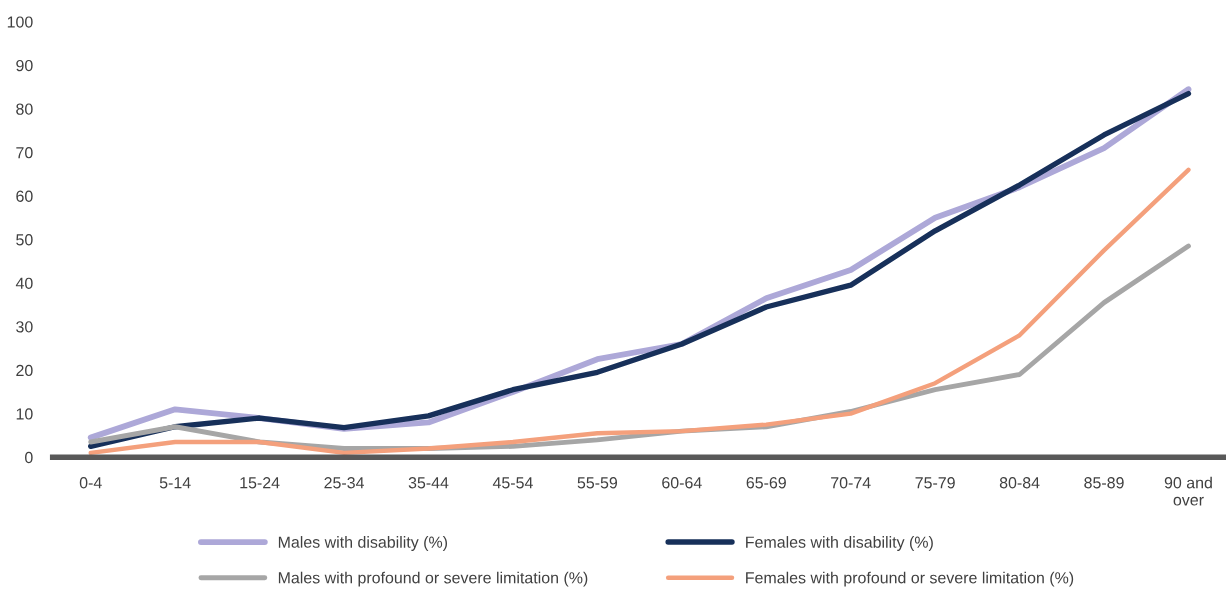  What do you see at coordinates (433, 579) in the screenshot?
I see `legend-label: Males with profound or severe limitation (%)` at bounding box center [433, 579].